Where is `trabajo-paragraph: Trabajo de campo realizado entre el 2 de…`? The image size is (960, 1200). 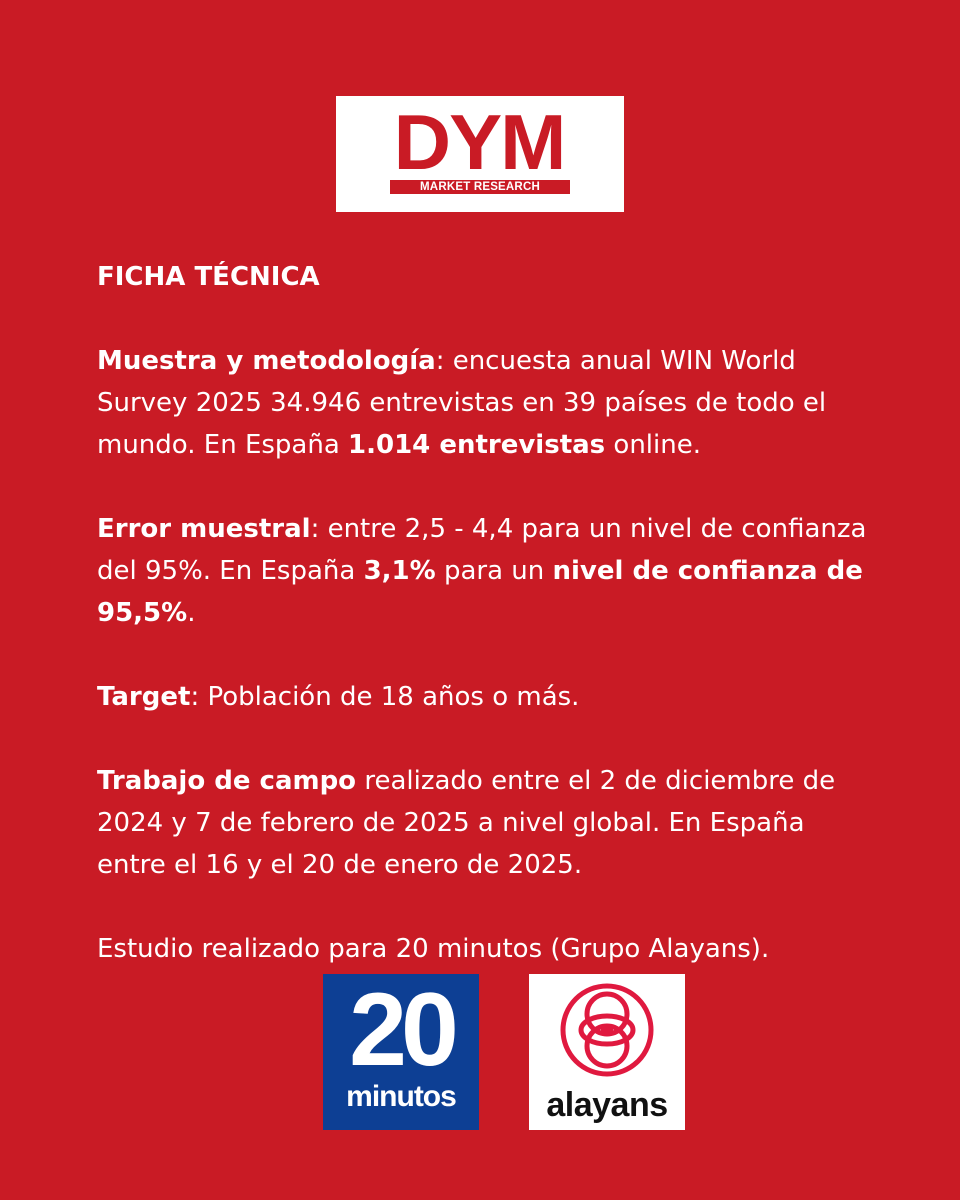 trabajo-paragraph: Trabajo de campo realizado entre el 2 de… is located at coordinates (466, 823).